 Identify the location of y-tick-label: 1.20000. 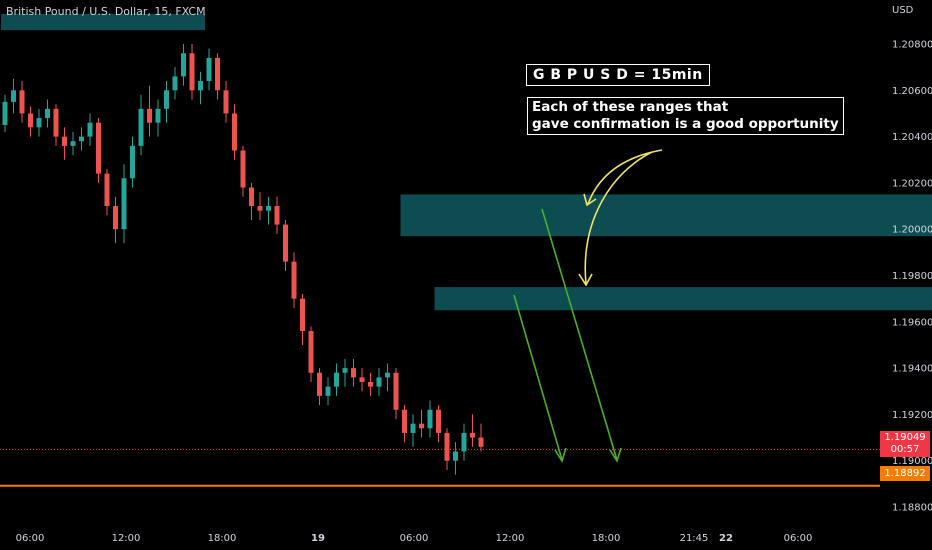
(912, 230).